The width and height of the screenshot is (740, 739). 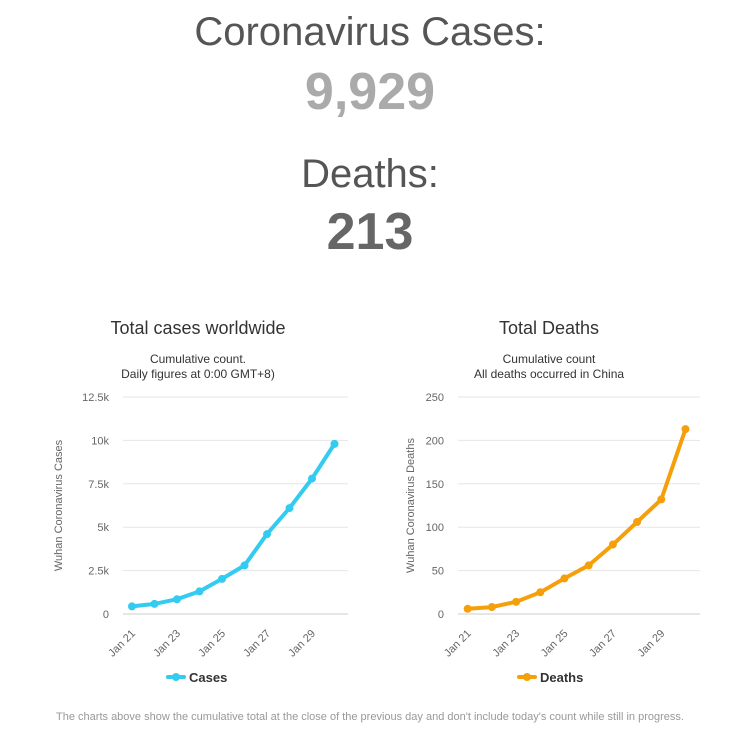 What do you see at coordinates (98, 572) in the screenshot?
I see `cases-chart-y-tick-label: 2.5k` at bounding box center [98, 572].